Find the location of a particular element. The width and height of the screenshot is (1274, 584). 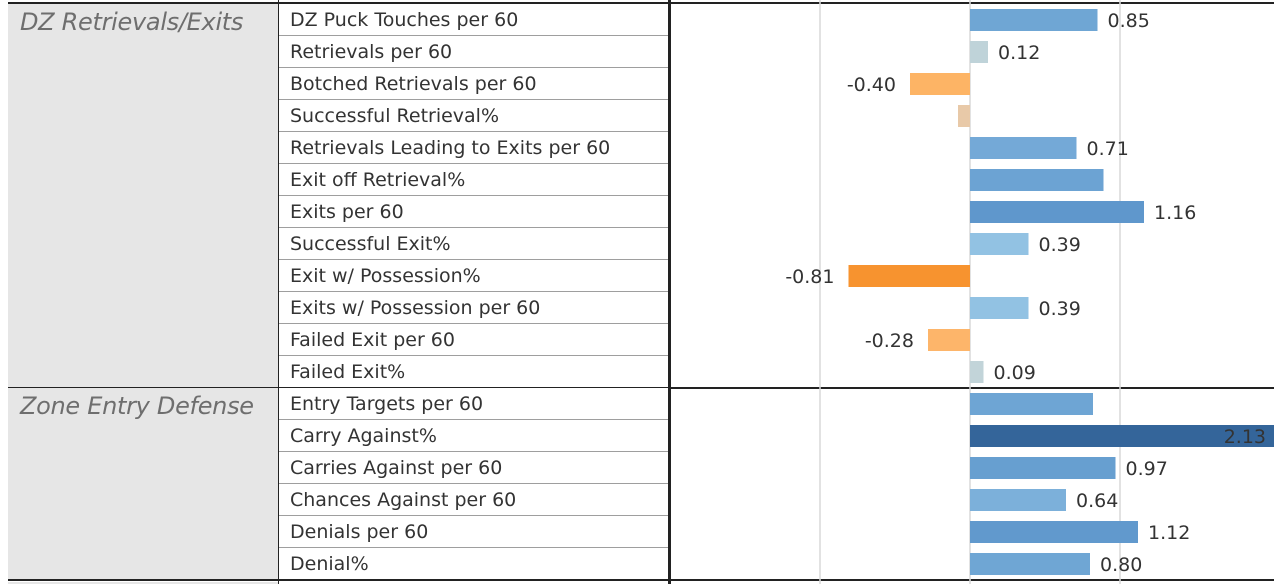

group-cell: DZ Retrievals/Exits is located at coordinates (143, 196).